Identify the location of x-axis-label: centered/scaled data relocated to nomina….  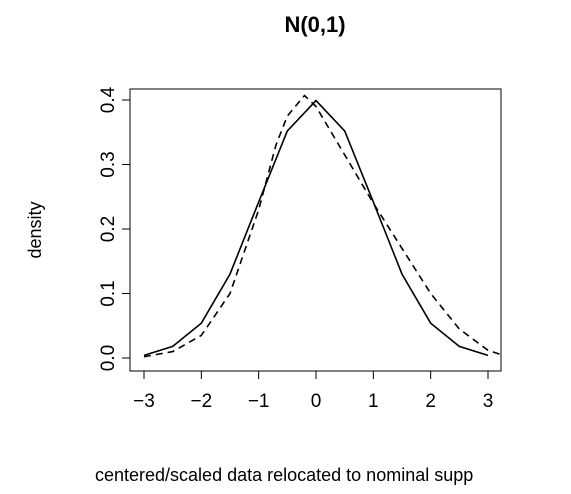
(284, 475).